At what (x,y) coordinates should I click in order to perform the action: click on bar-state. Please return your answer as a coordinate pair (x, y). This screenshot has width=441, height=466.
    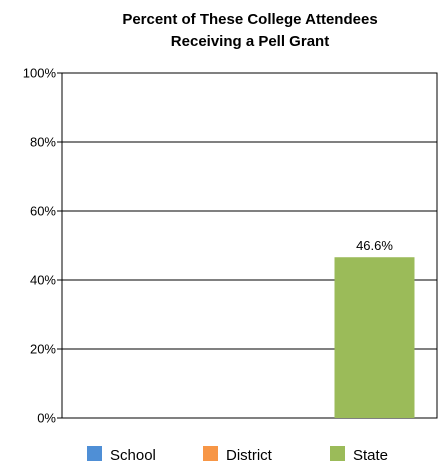
    Looking at the image, I should click on (374, 337).